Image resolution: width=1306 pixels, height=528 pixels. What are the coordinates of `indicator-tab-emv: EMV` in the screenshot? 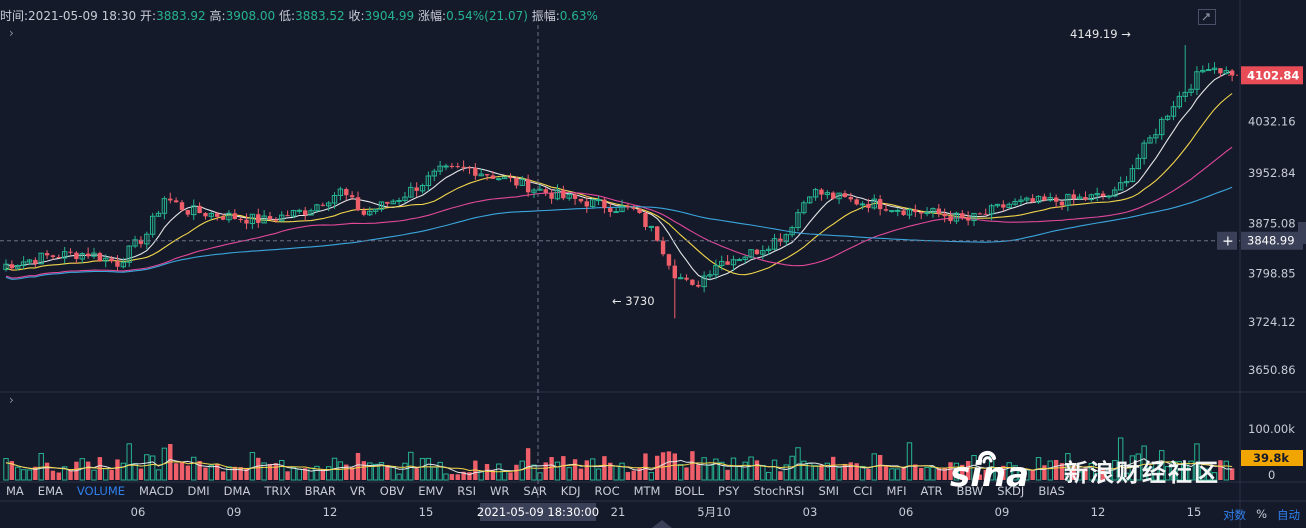 It's located at (431, 491).